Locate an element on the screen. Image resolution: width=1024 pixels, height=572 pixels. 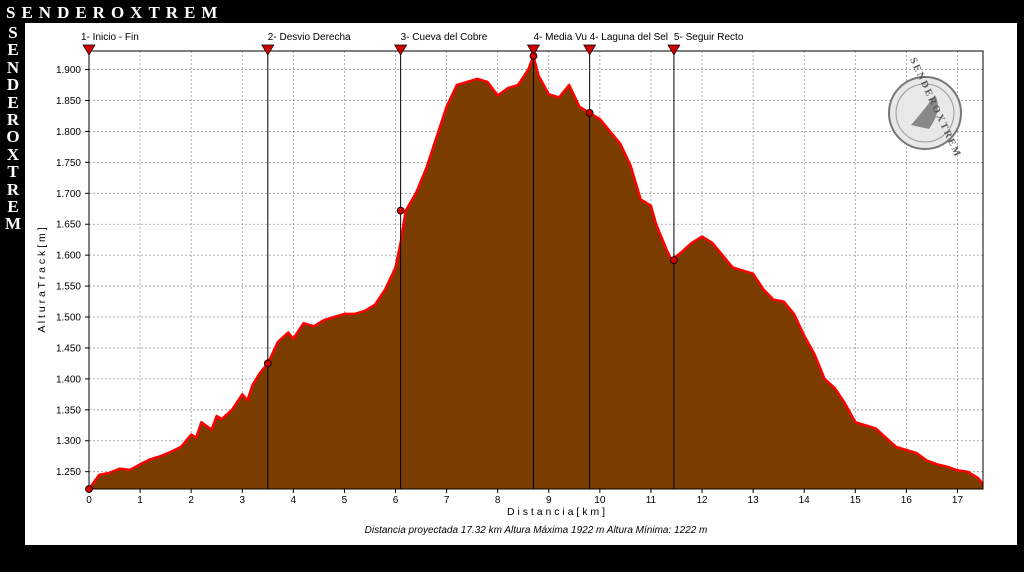
waypoint-label: 5- Seguir Recto is located at coordinates (709, 37).